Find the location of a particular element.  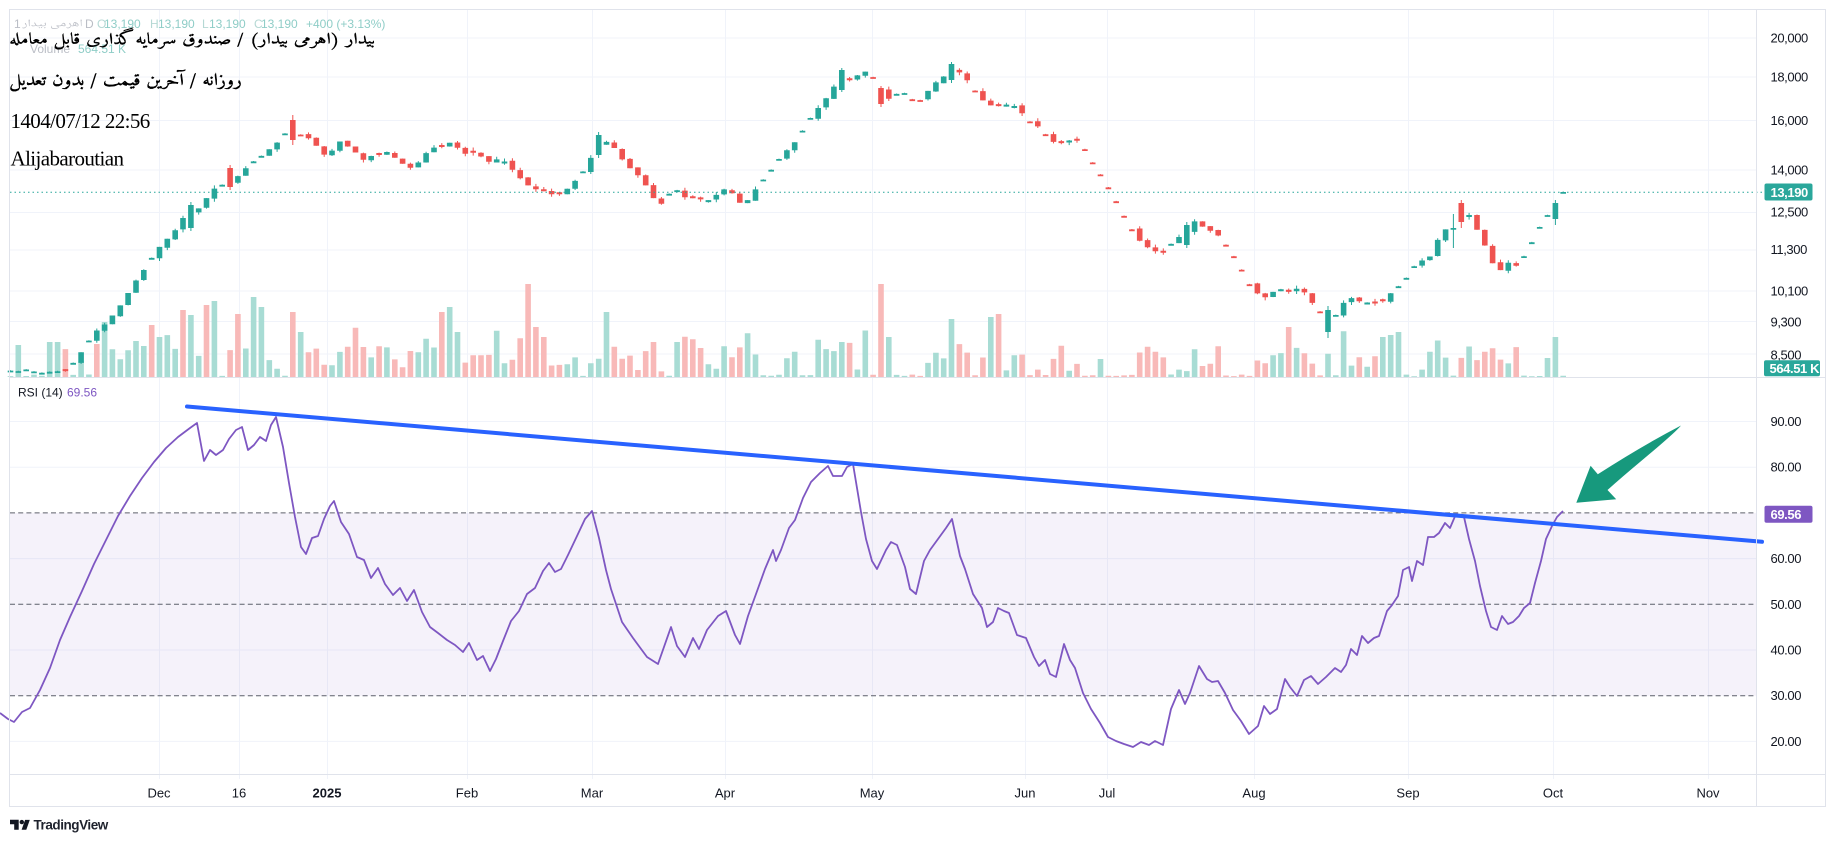

svg-text: L is located at coordinates (205, 24).